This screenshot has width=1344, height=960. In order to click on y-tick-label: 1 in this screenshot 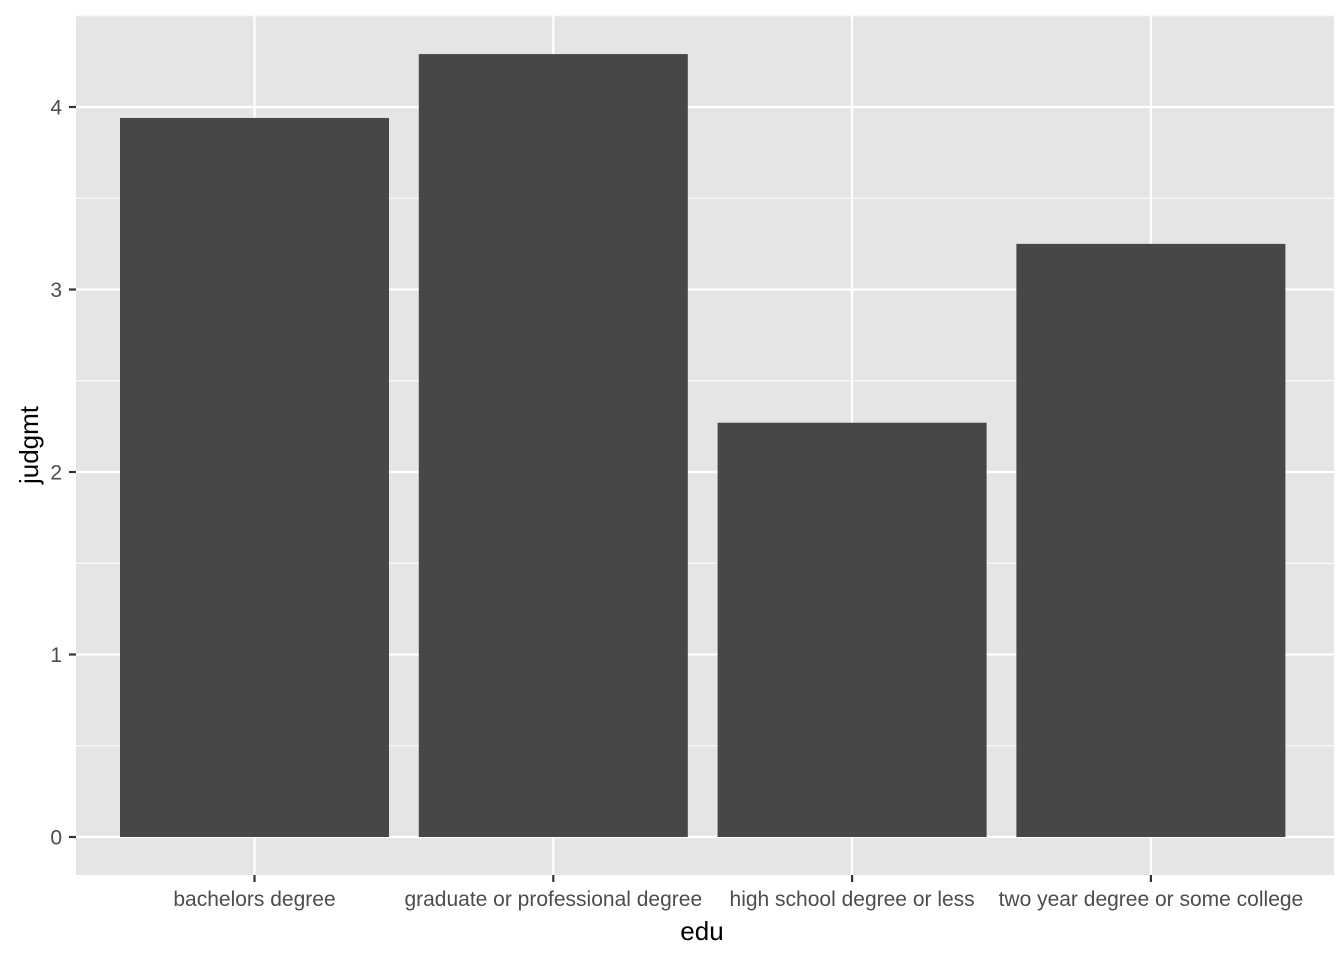, I will do `click(56, 655)`.